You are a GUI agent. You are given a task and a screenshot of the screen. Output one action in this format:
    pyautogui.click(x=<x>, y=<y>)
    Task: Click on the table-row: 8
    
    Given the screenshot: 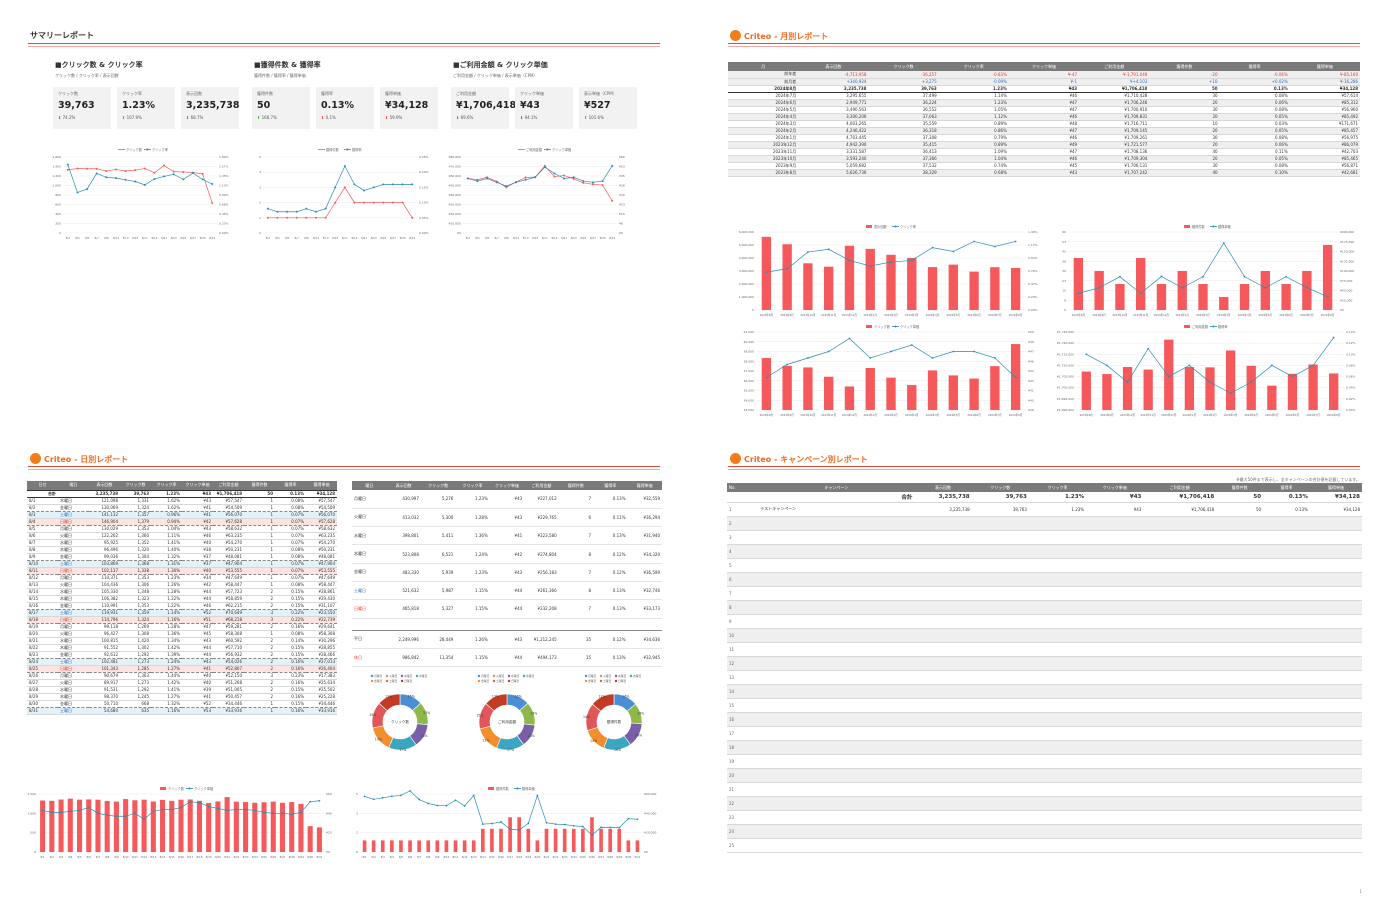 What is the action you would take?
    pyautogui.click(x=1044, y=607)
    